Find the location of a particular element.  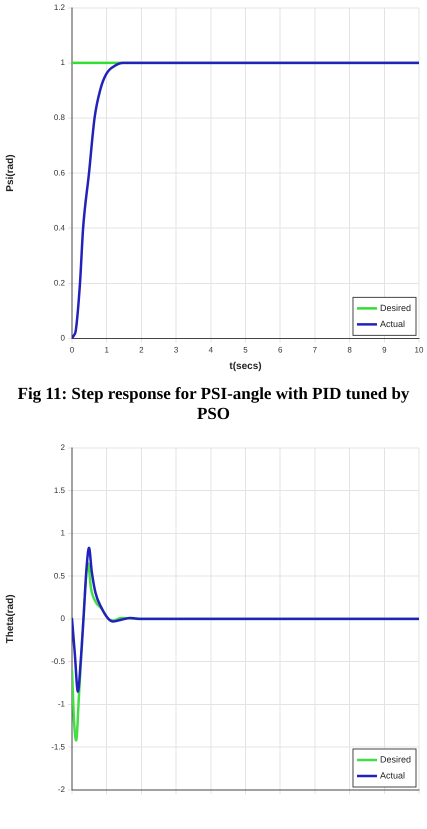

x-tick-label: 4 is located at coordinates (211, 349).